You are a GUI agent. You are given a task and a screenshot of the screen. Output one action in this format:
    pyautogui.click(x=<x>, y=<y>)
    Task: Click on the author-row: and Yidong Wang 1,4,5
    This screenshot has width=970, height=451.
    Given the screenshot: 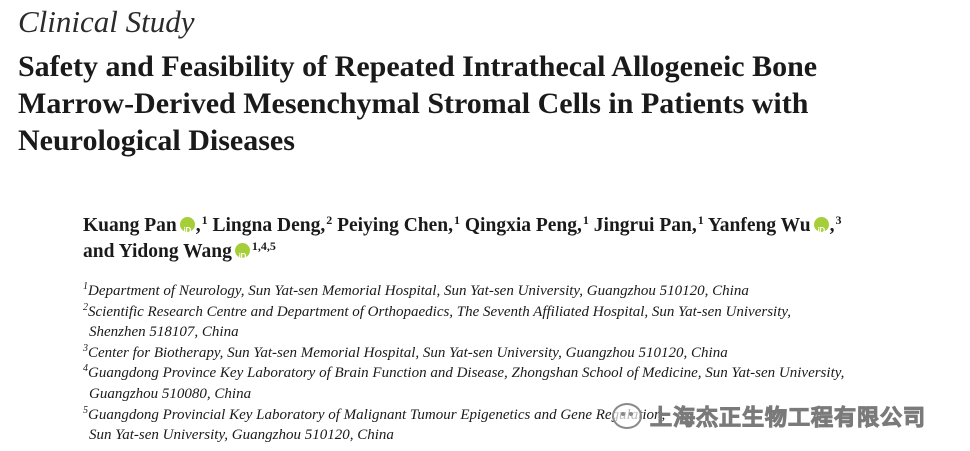 What is the action you would take?
    pyautogui.click(x=462, y=254)
    